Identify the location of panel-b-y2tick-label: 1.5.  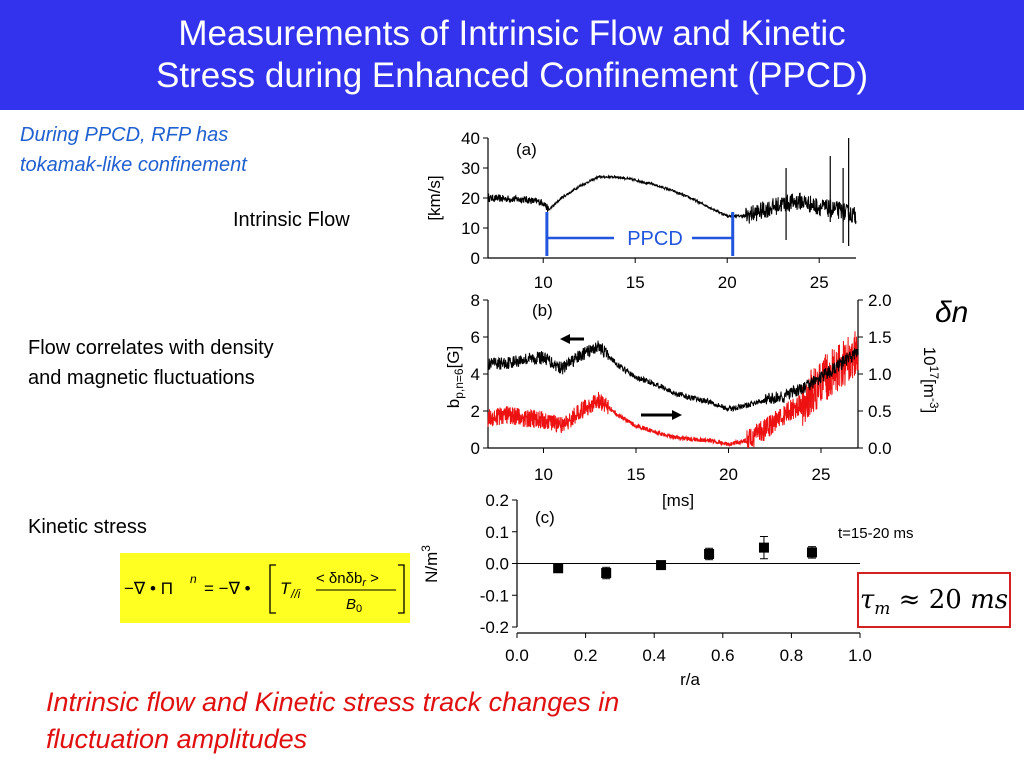
(880, 337).